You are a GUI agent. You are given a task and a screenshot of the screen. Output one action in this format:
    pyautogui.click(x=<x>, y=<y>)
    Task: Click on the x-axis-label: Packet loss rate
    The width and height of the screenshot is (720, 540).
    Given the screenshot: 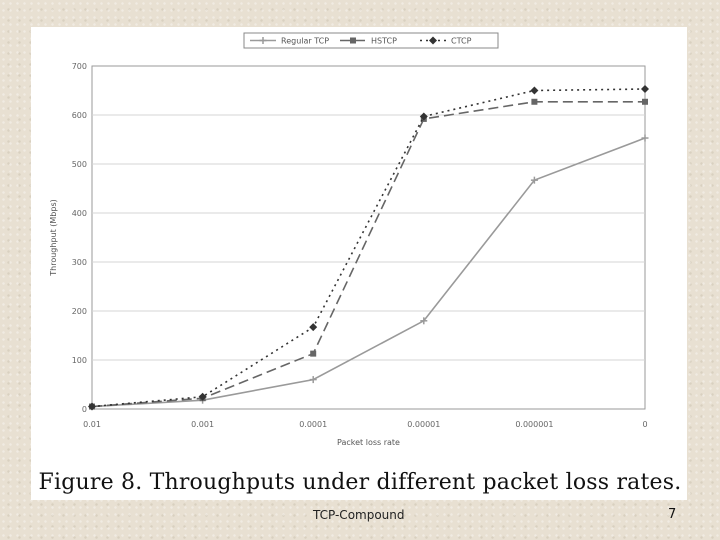 What is the action you would take?
    pyautogui.click(x=368, y=442)
    